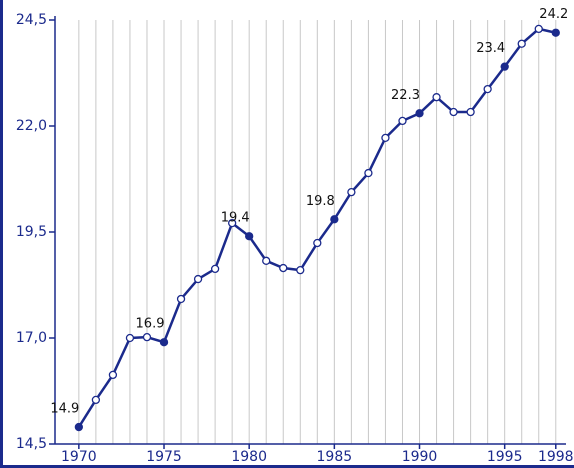  Describe the element at coordinates (420, 457) in the screenshot. I see `x-tick-label: 1990` at that location.